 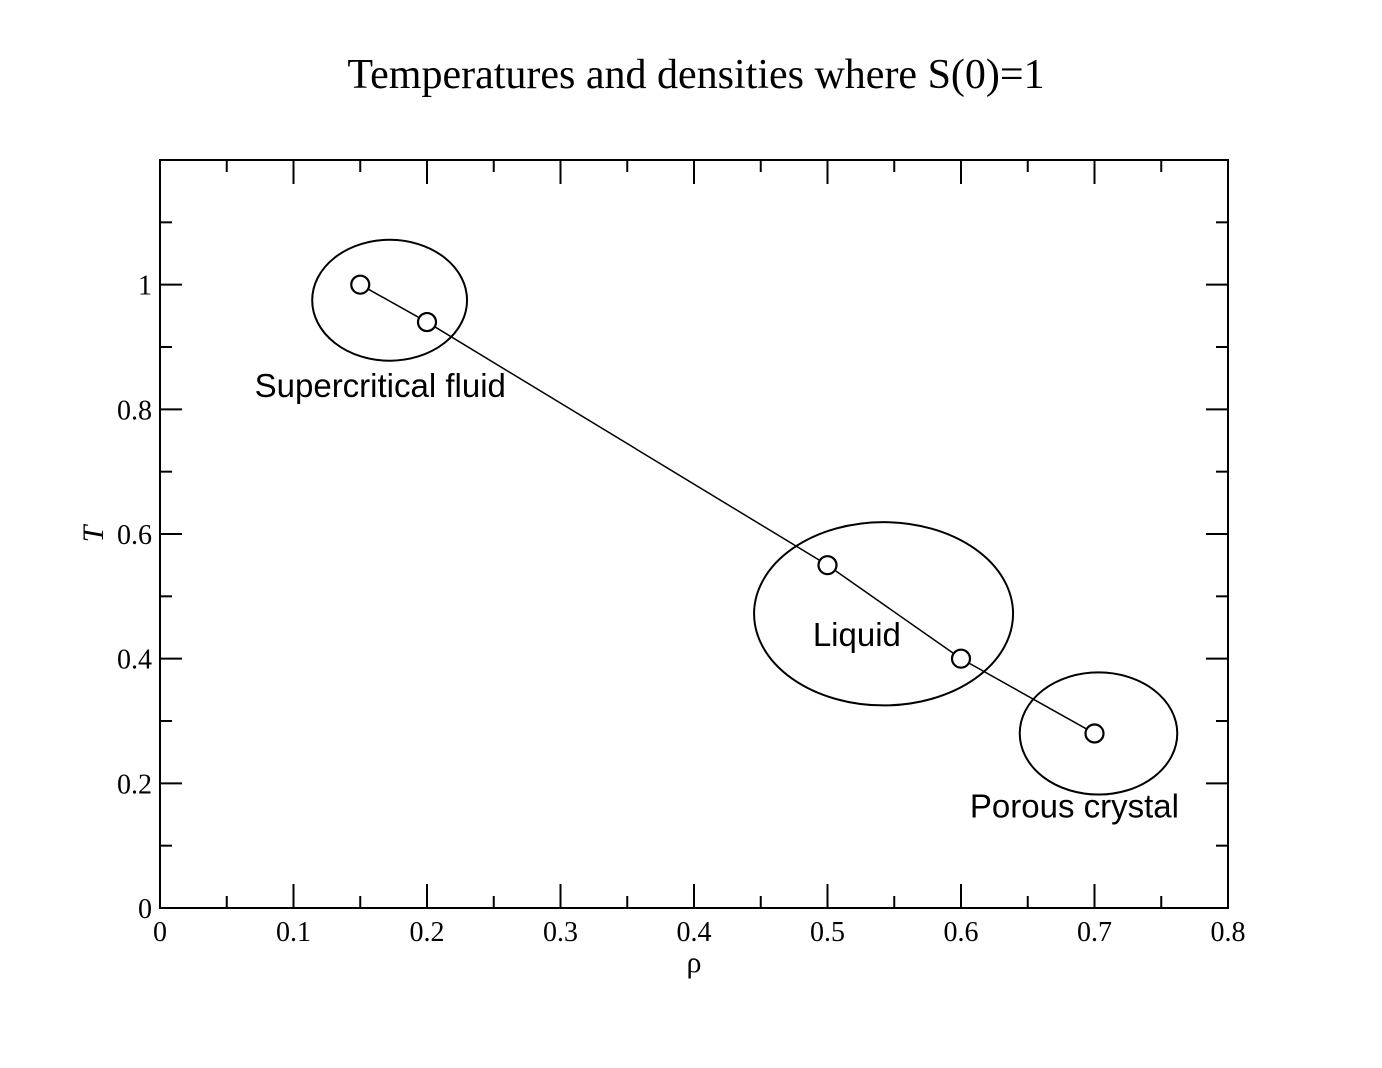 What do you see at coordinates (145, 909) in the screenshot?
I see `y-tick-label: 0` at bounding box center [145, 909].